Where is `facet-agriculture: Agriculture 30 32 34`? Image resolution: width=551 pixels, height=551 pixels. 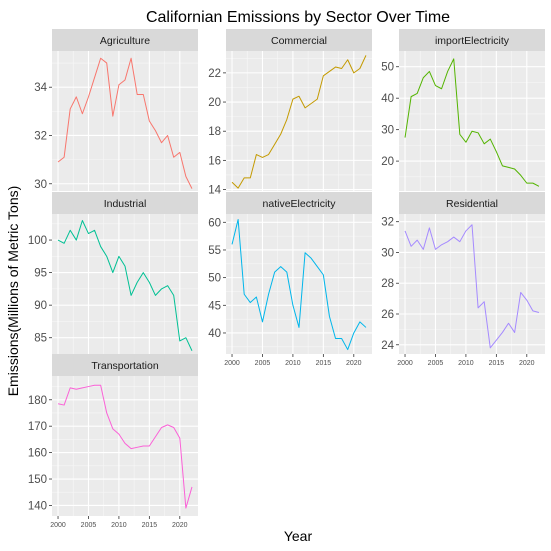 facet-agriculture: Agriculture 30 32 34 is located at coordinates (116, 110).